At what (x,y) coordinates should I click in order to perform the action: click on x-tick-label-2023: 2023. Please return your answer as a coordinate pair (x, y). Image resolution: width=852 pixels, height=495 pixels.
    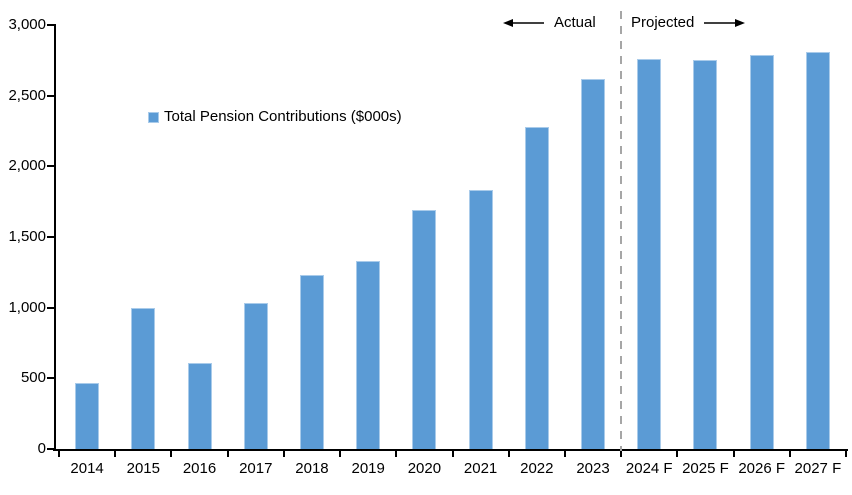
    Looking at the image, I should click on (593, 468).